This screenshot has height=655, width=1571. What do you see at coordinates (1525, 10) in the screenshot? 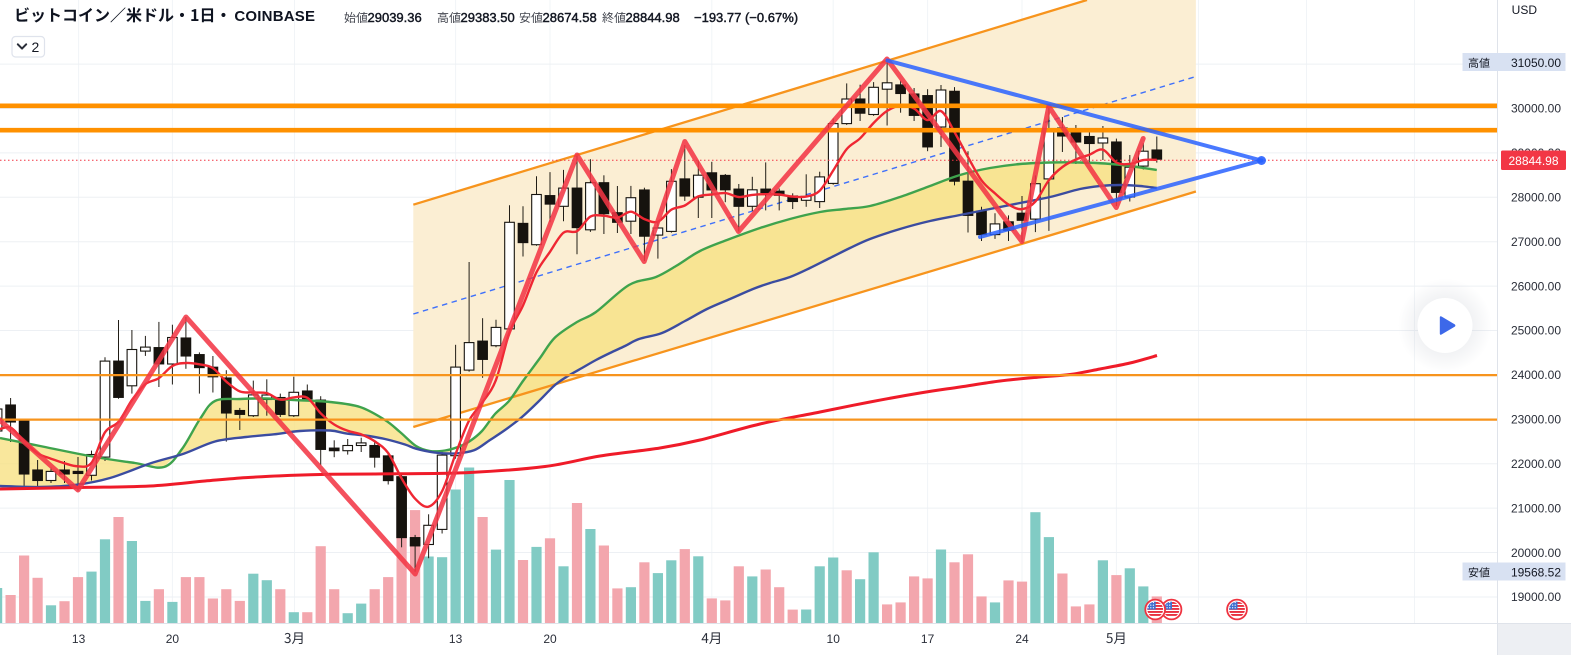
I see `svg-text: USD` at bounding box center [1525, 10].